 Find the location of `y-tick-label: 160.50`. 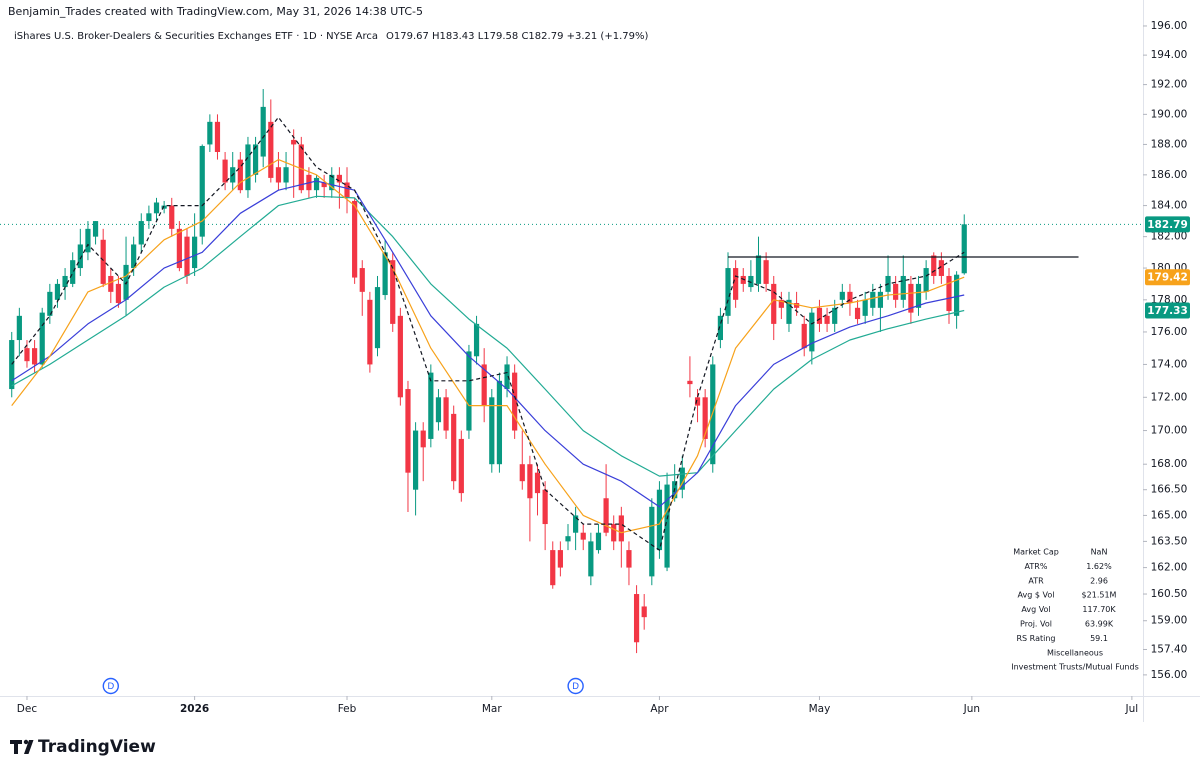

y-tick-label: 160.50 is located at coordinates (1169, 594).